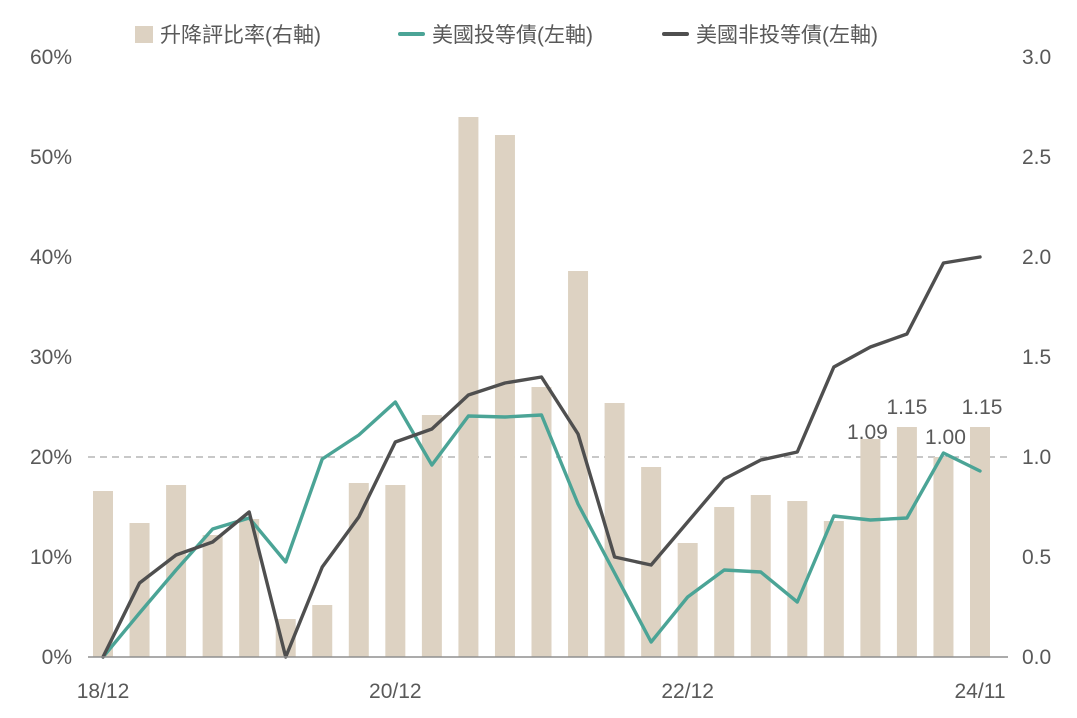 This screenshot has height=718, width=1077. What do you see at coordinates (1036, 457) in the screenshot?
I see `right-axis-tick-label: 1.0` at bounding box center [1036, 457].